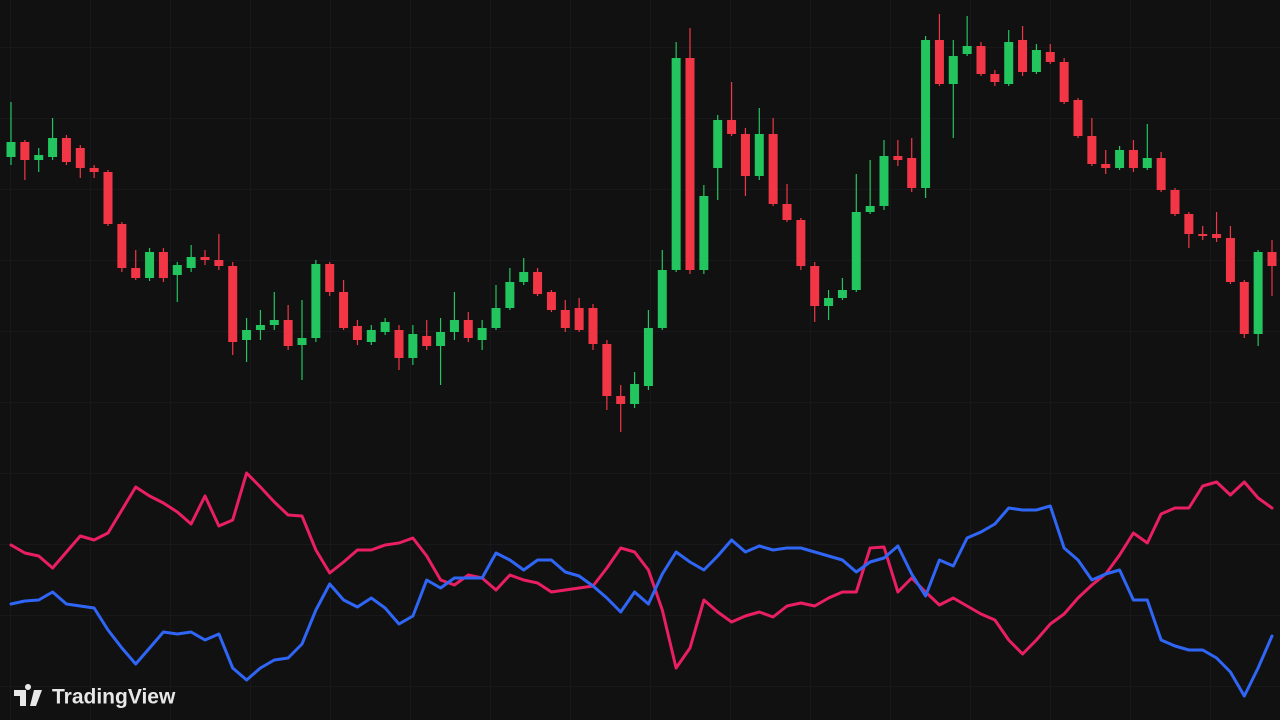 Image resolution: width=1280 pixels, height=720 pixels. I want to click on logo: TradingView, so click(95, 696).